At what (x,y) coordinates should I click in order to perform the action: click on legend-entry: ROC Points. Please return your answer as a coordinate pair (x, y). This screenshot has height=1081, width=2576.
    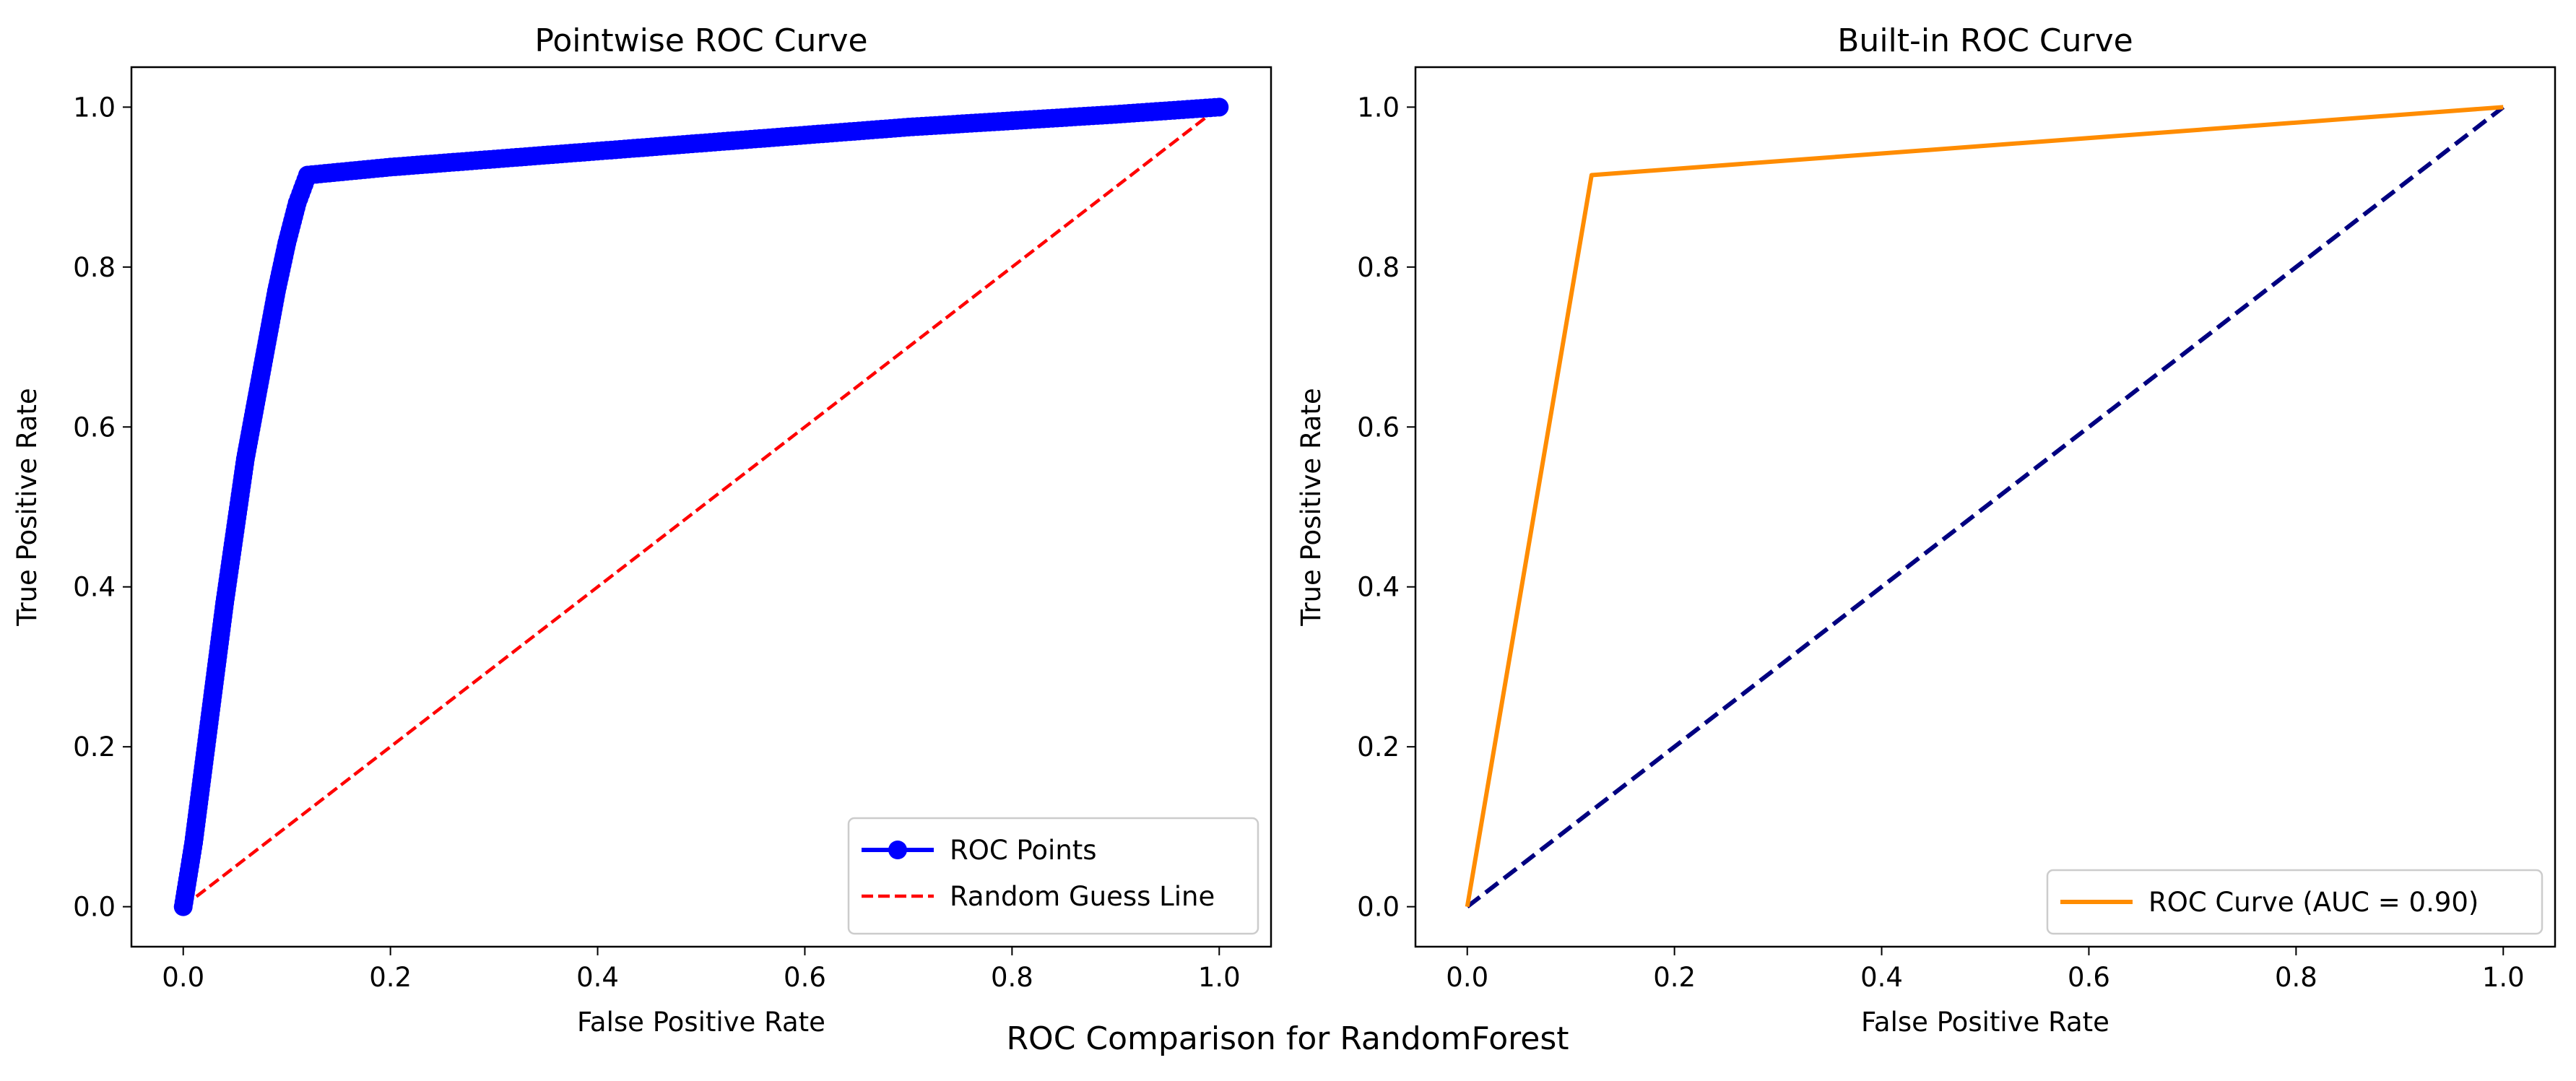
    Looking at the image, I should click on (1023, 850).